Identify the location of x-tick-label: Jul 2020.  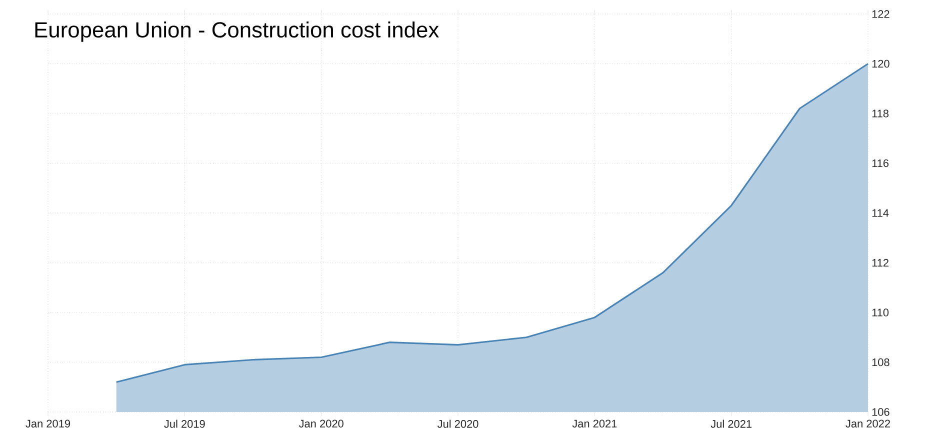
(457, 424).